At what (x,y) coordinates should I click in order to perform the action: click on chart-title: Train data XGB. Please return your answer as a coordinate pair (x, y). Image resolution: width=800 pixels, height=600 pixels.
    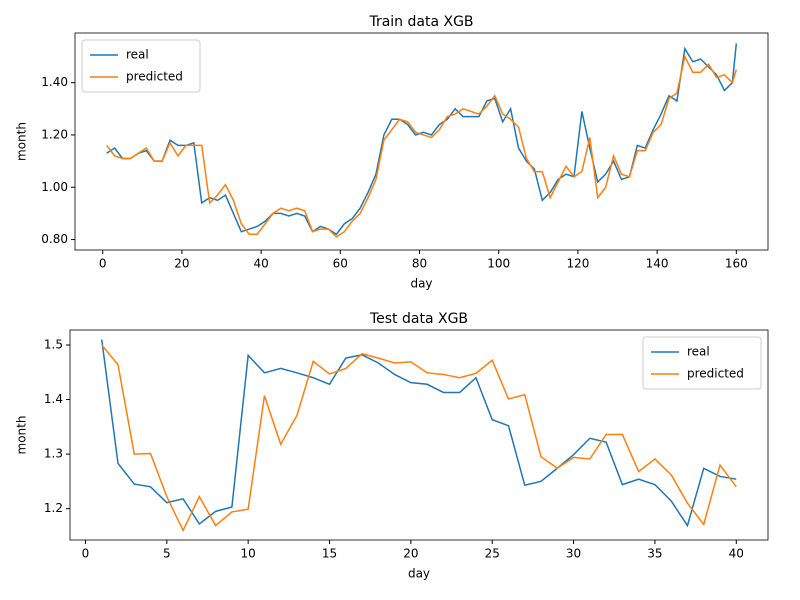
    Looking at the image, I should click on (420, 22).